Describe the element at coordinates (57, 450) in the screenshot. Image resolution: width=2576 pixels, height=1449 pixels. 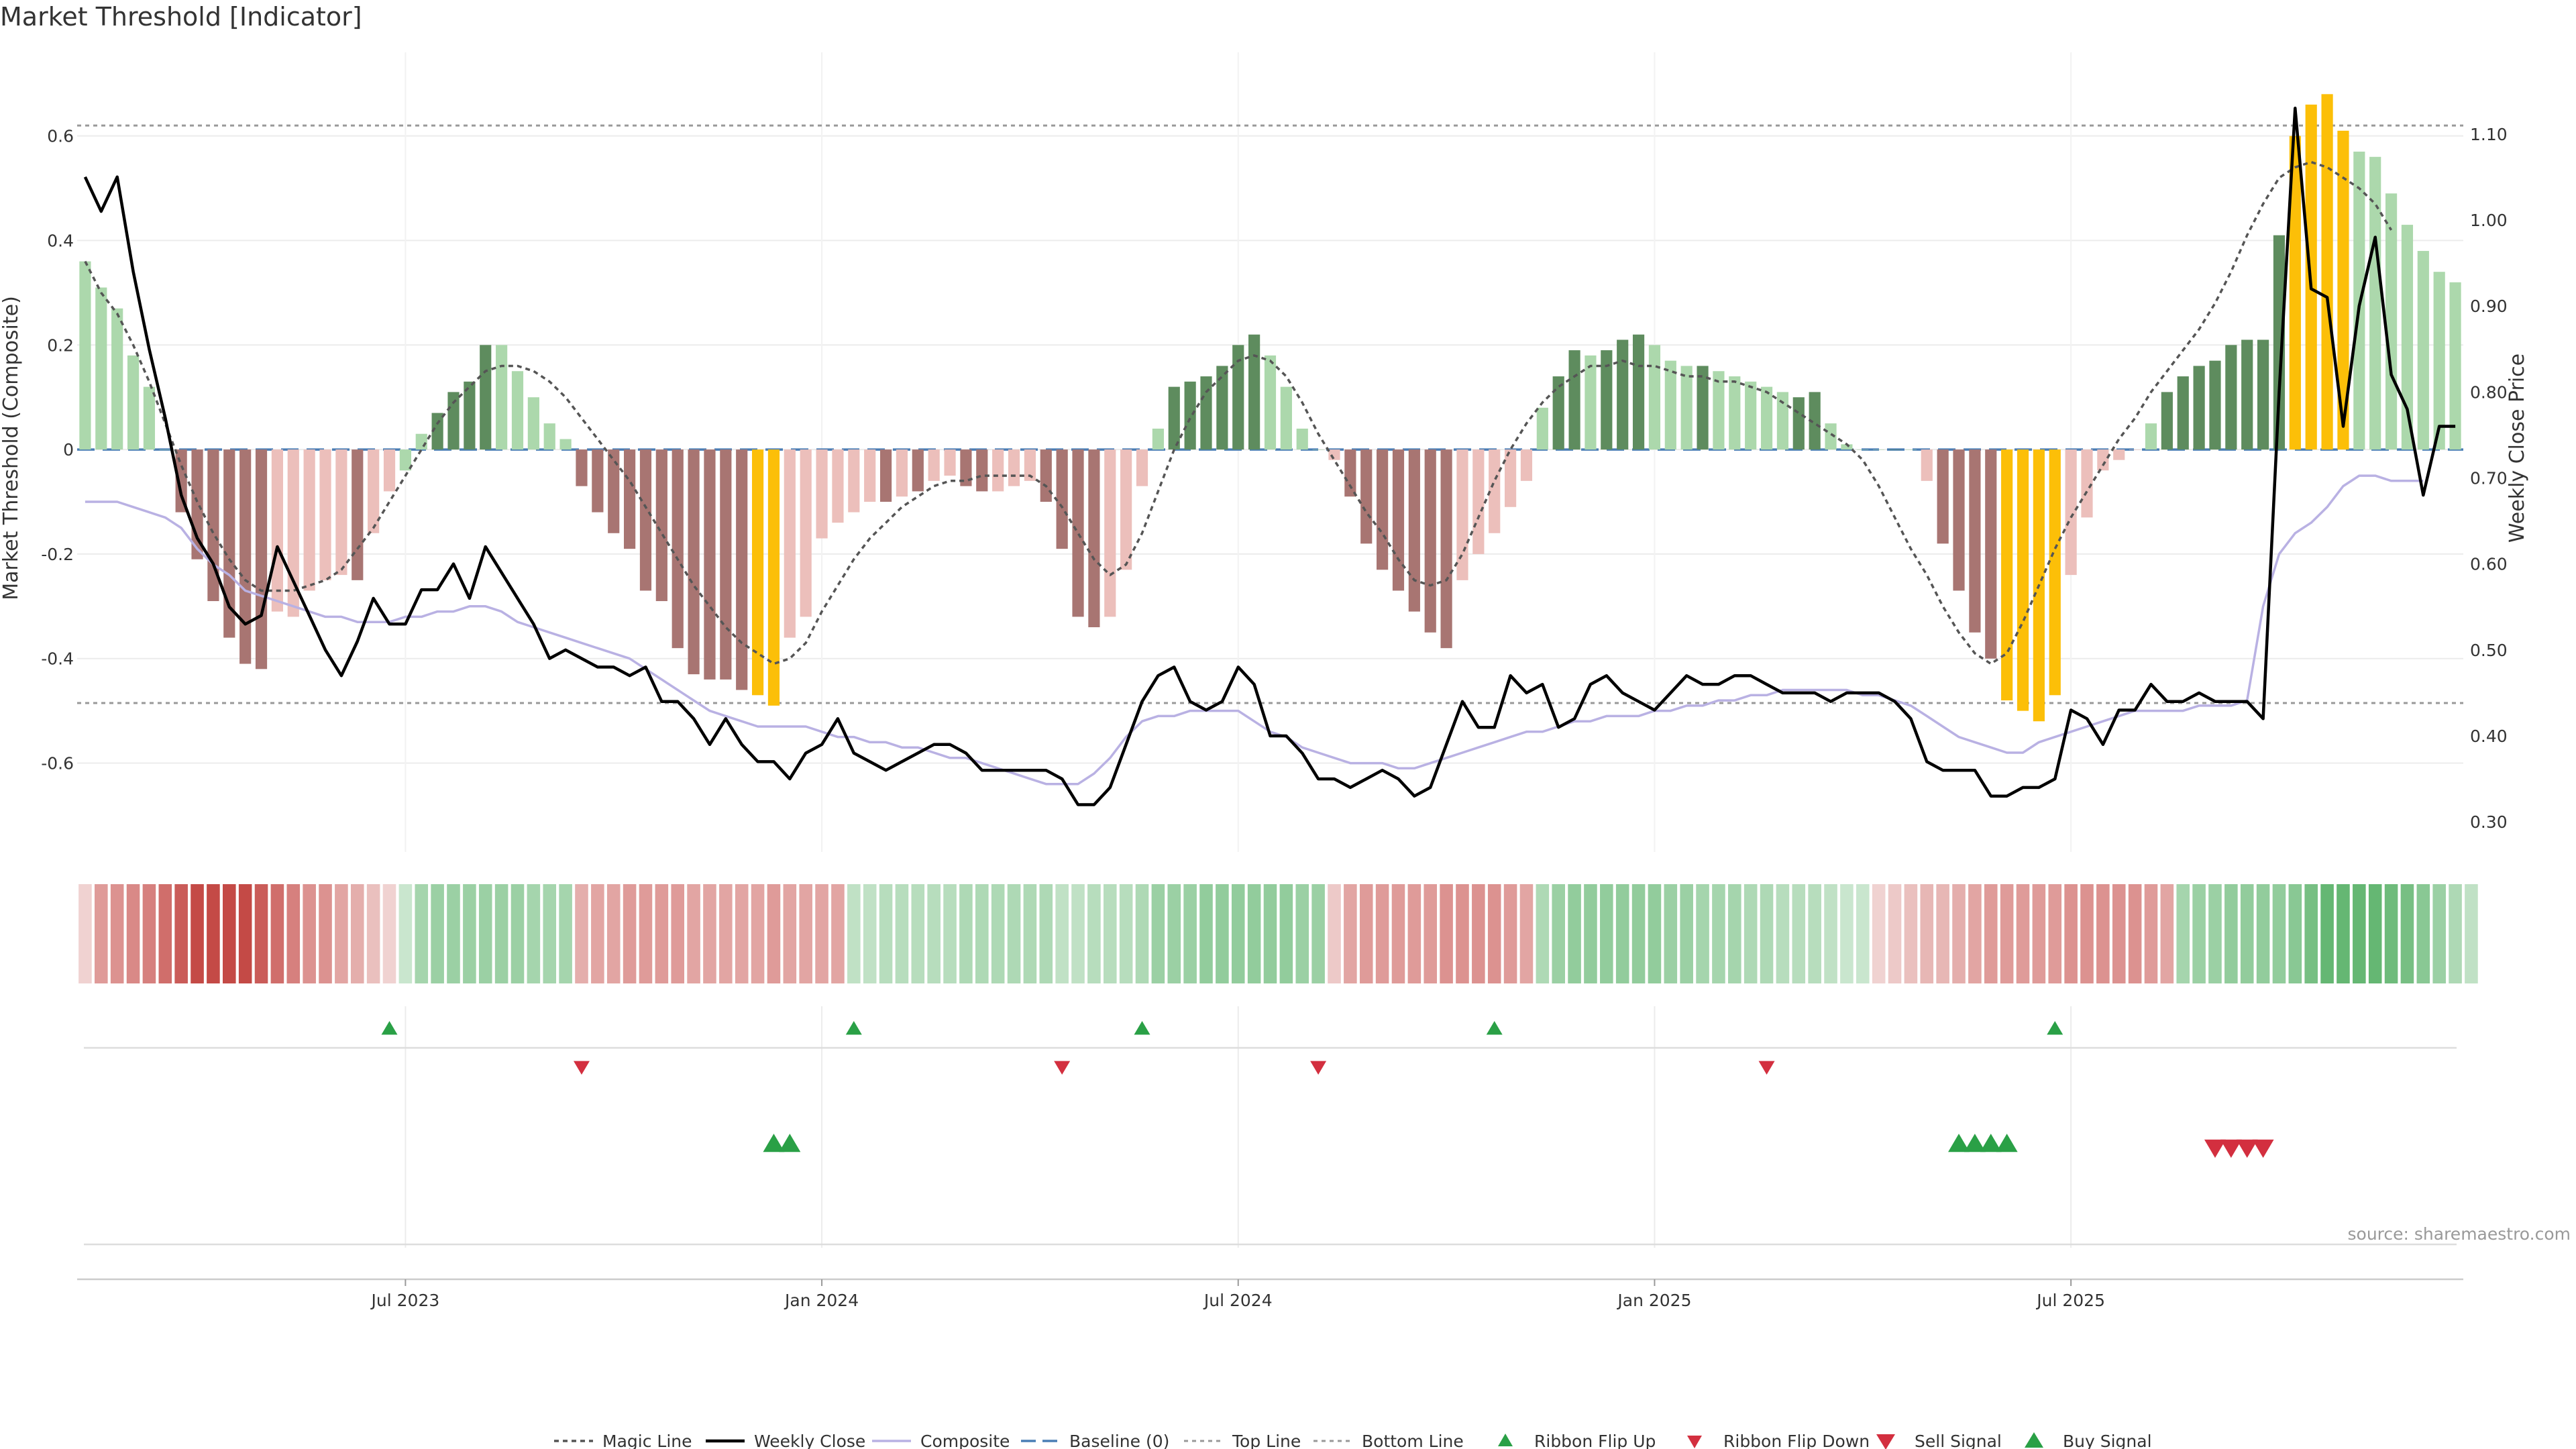
I see `y-axis-left: -0.6 -0.4 -0.2 0 0.2 0.4 0.6` at that location.